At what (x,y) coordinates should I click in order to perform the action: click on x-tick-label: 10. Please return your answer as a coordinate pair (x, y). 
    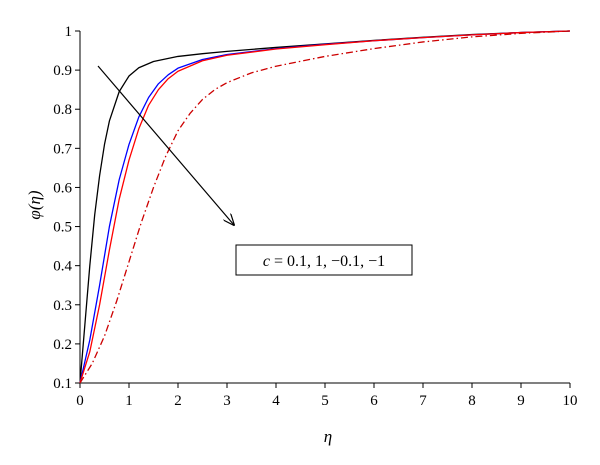
    Looking at the image, I should click on (570, 401).